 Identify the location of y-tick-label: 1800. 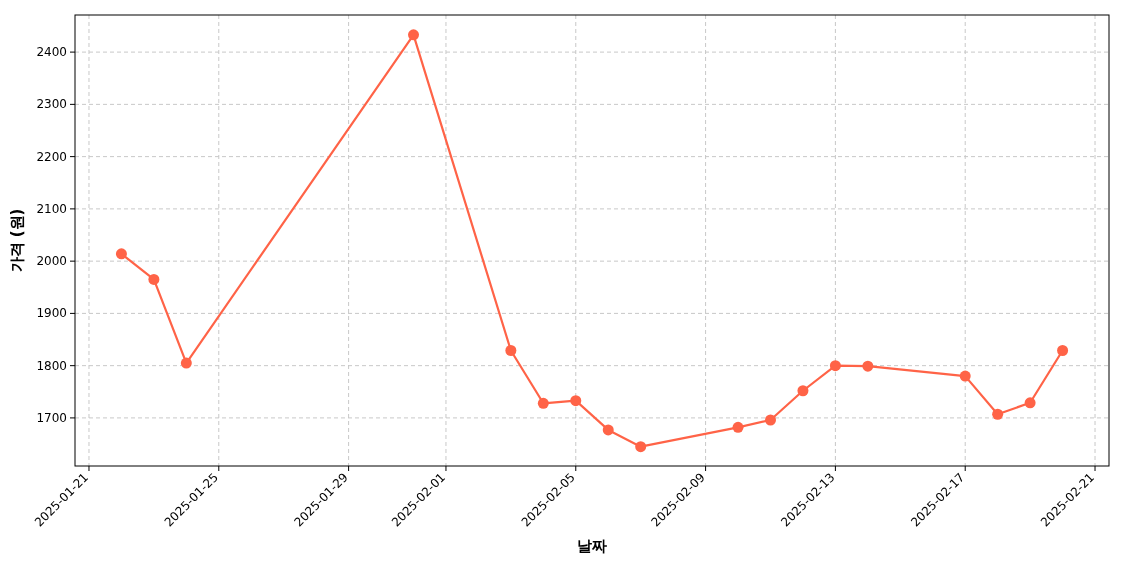
(51, 365).